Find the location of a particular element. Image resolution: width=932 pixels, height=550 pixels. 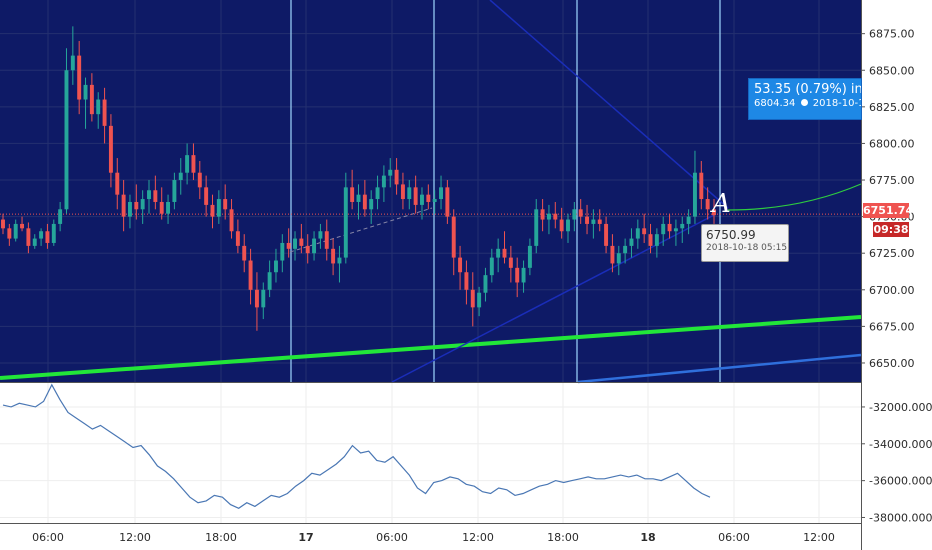

measure-detail: 6804.34 2018-10-18 is located at coordinates (805, 103).